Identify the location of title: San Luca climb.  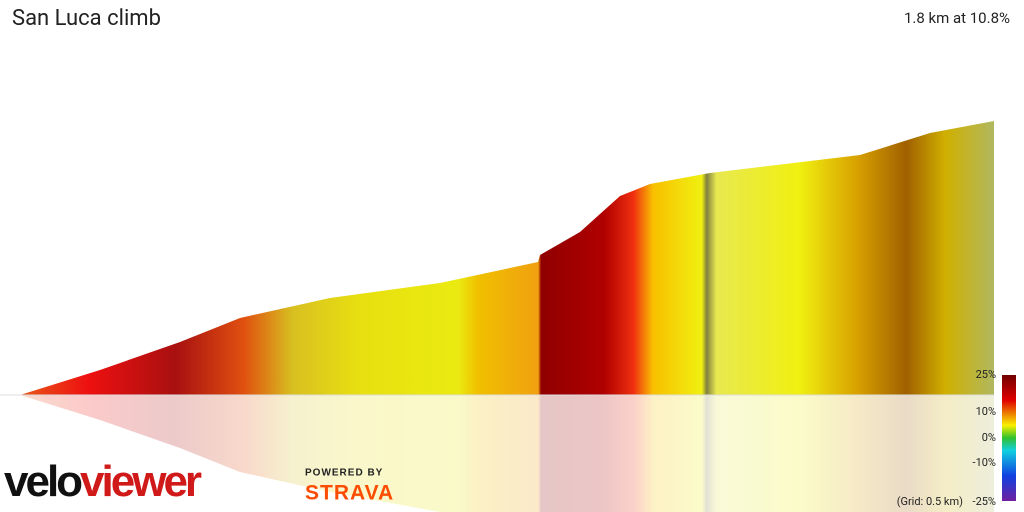
(86, 18).